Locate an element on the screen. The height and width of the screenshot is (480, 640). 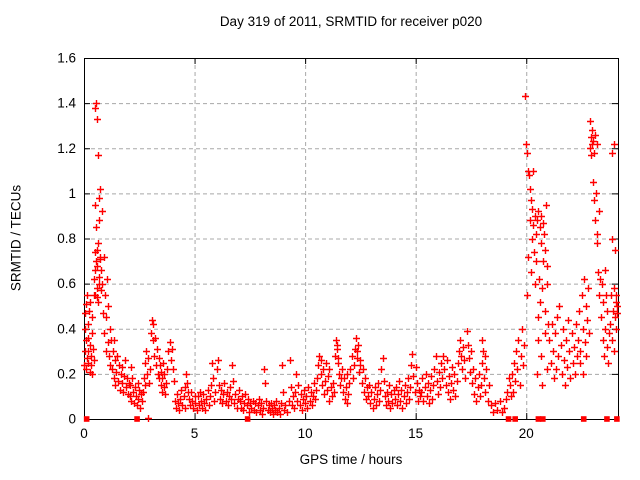
y-tick-label: 1.2 is located at coordinates (66, 148).